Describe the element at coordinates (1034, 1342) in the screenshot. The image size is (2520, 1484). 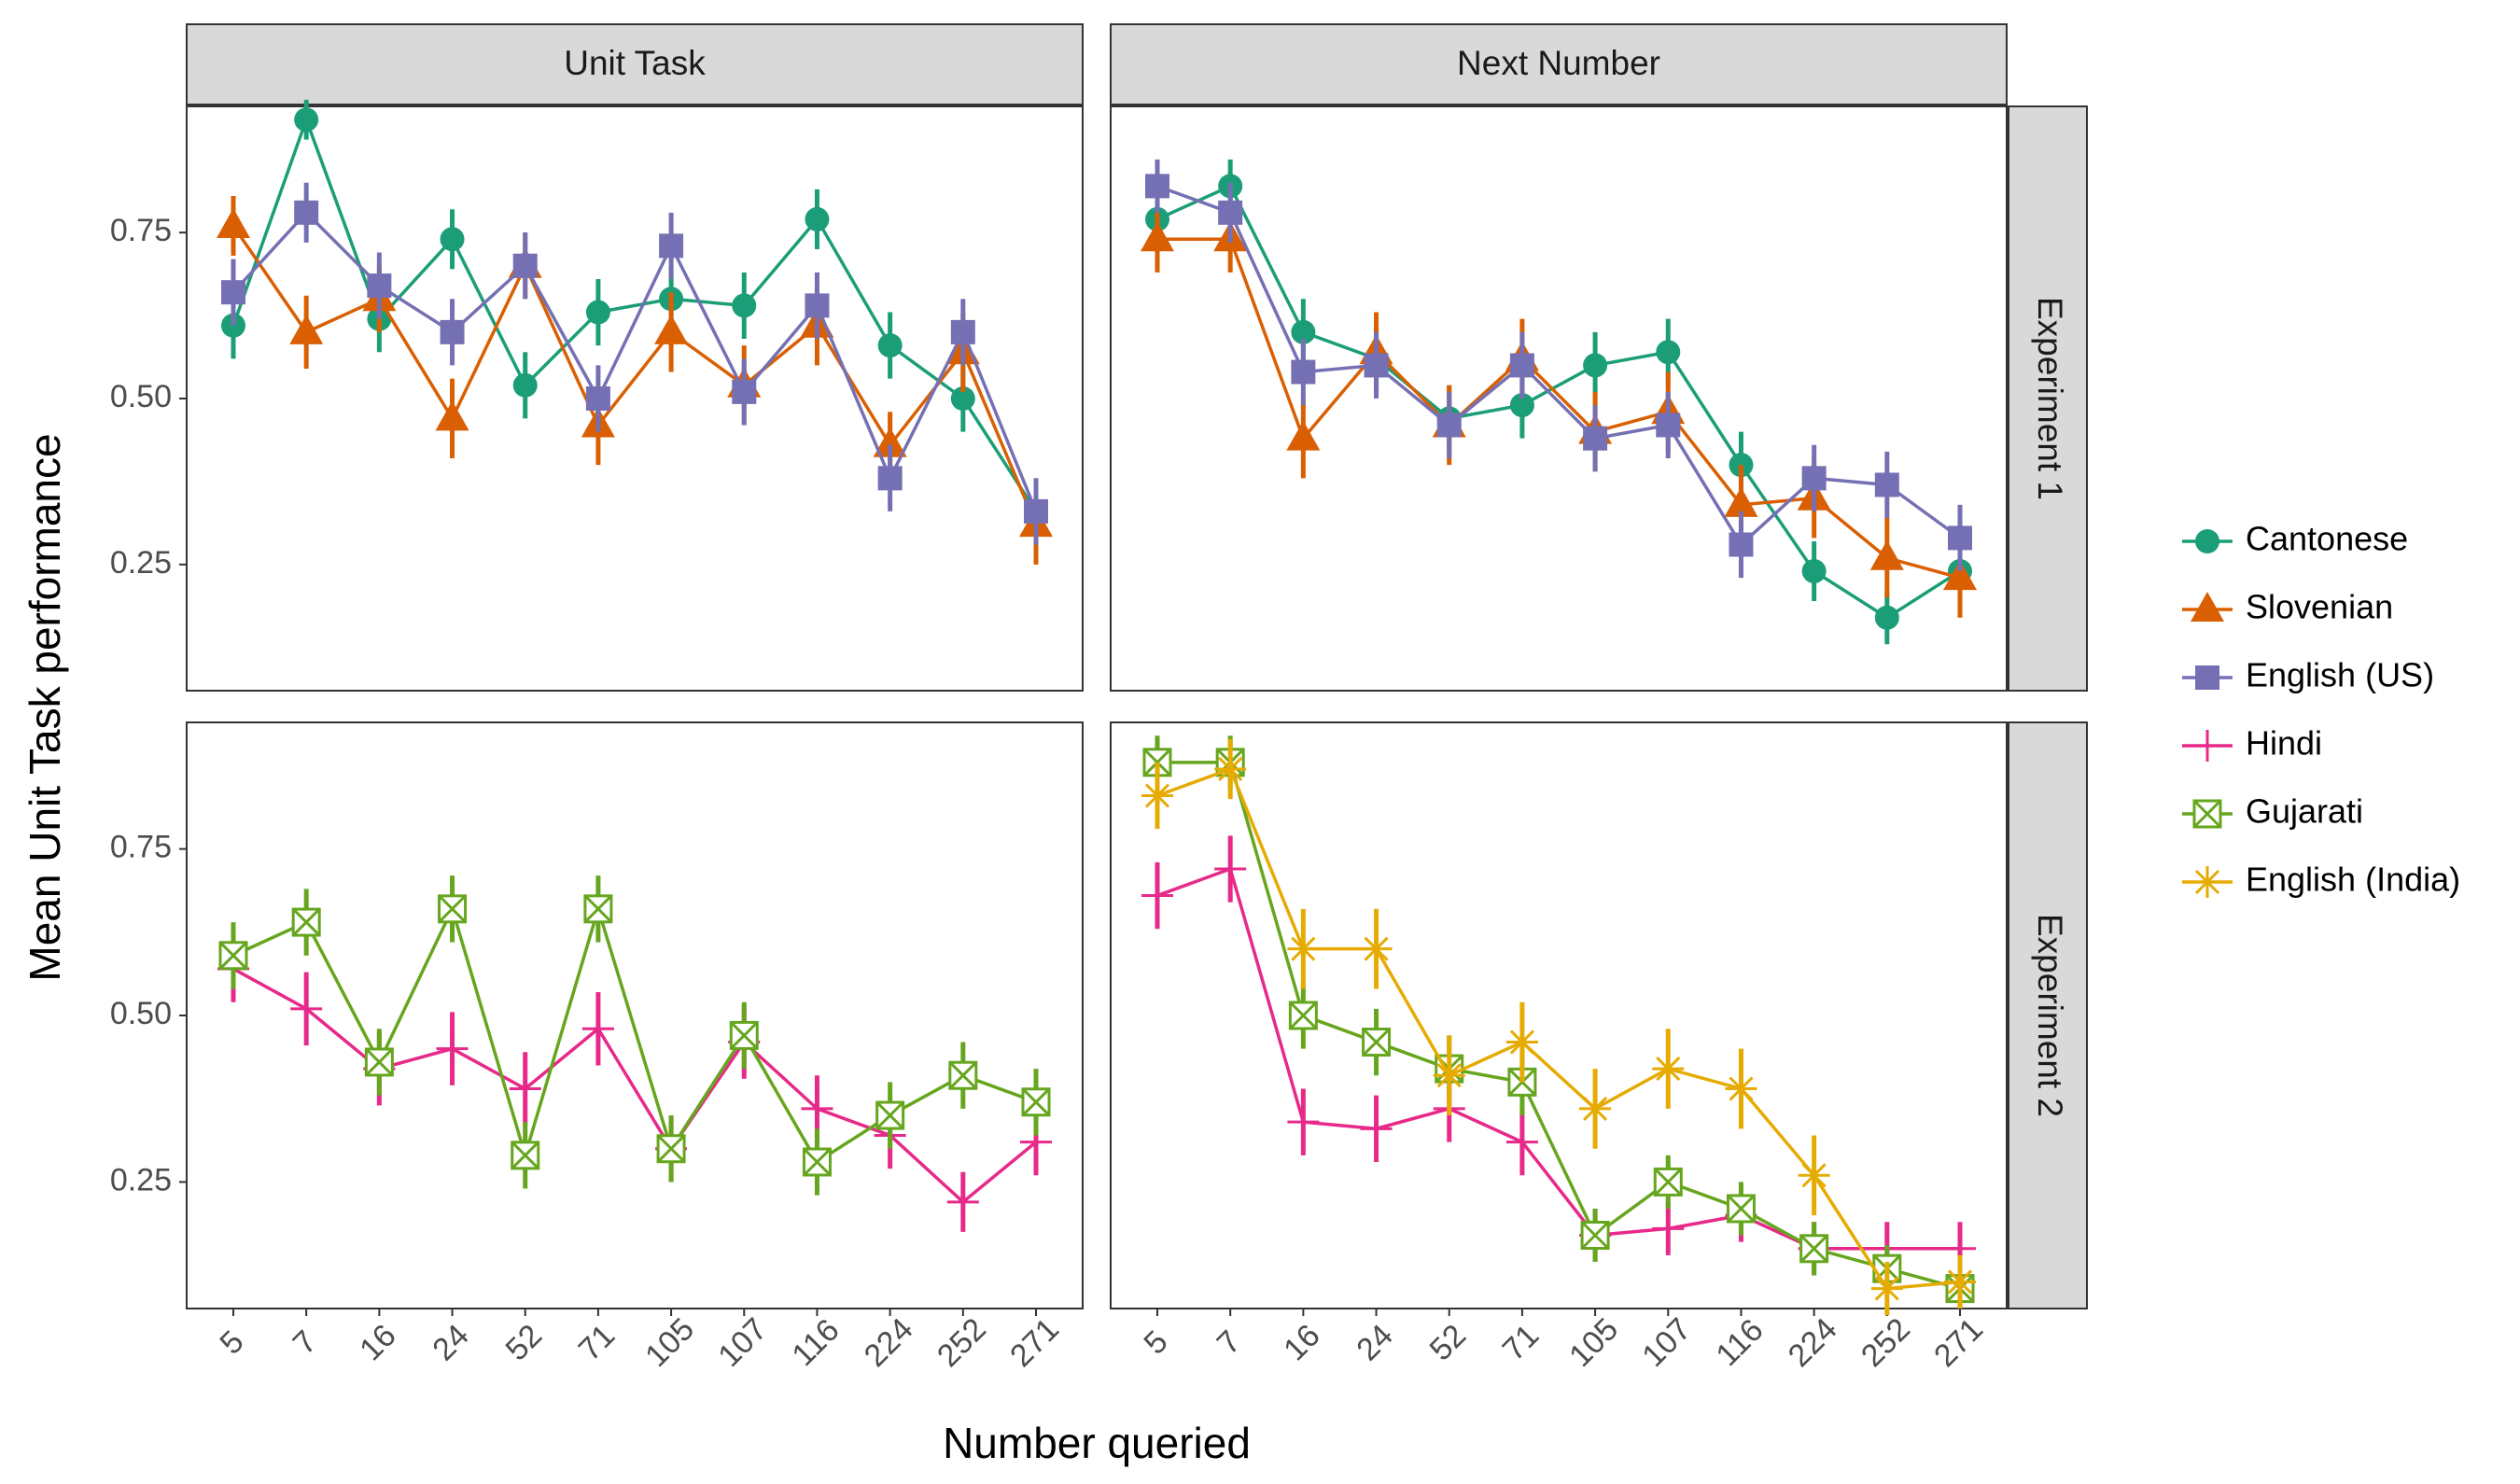
I see `x-tick-label: 271` at that location.